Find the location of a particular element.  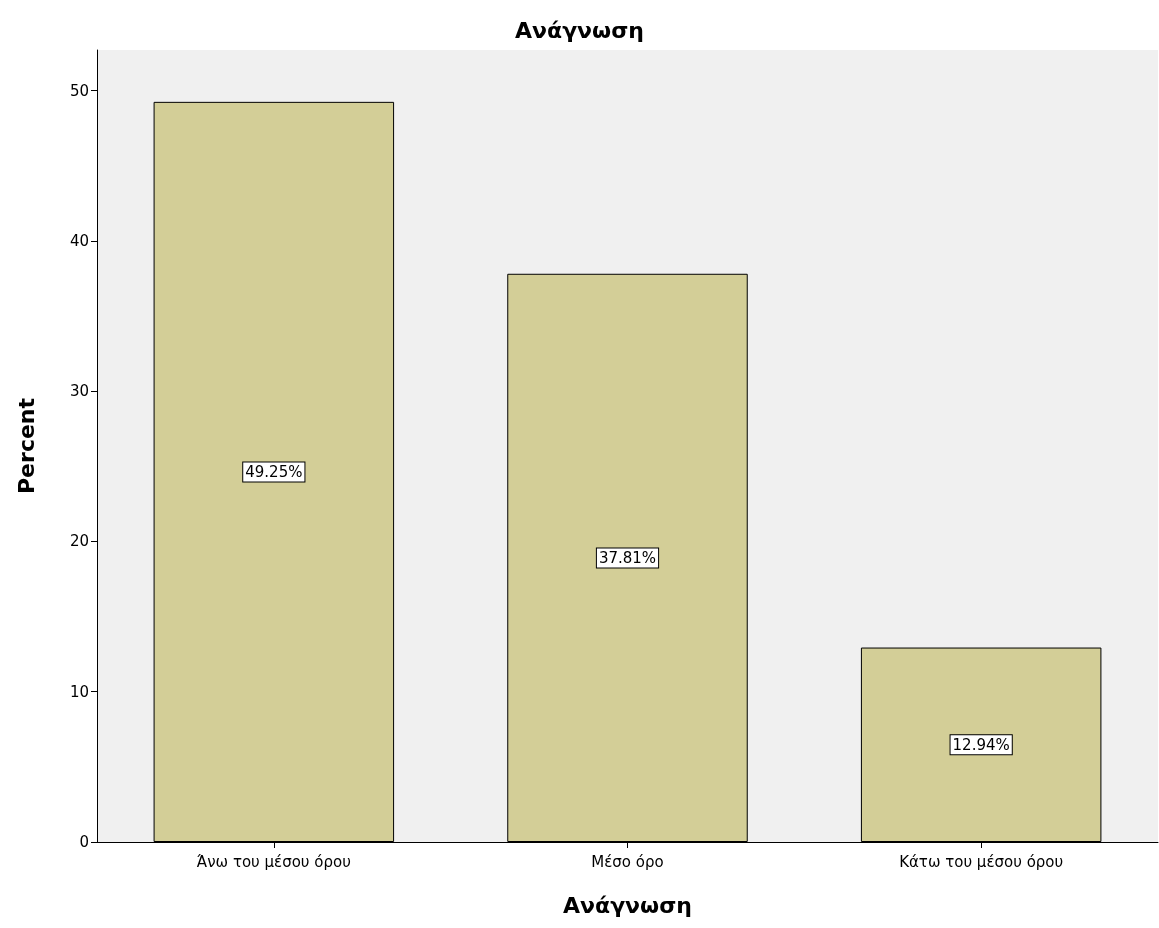

y-tick-label: 20 is located at coordinates (79, 541).